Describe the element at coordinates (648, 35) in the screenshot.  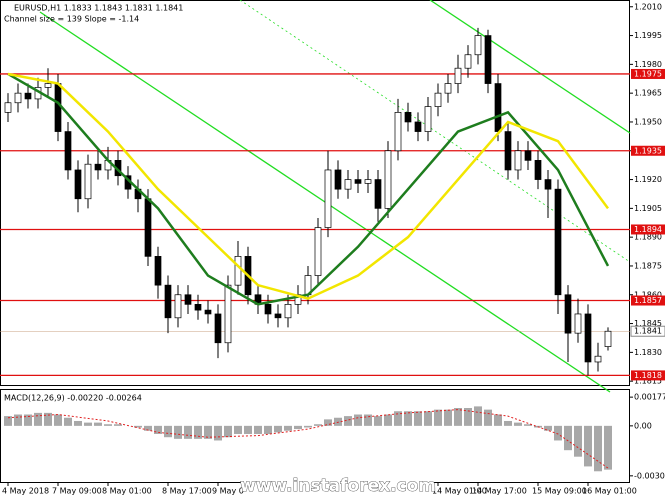
I see `y-tick-label: 1.1995` at that location.